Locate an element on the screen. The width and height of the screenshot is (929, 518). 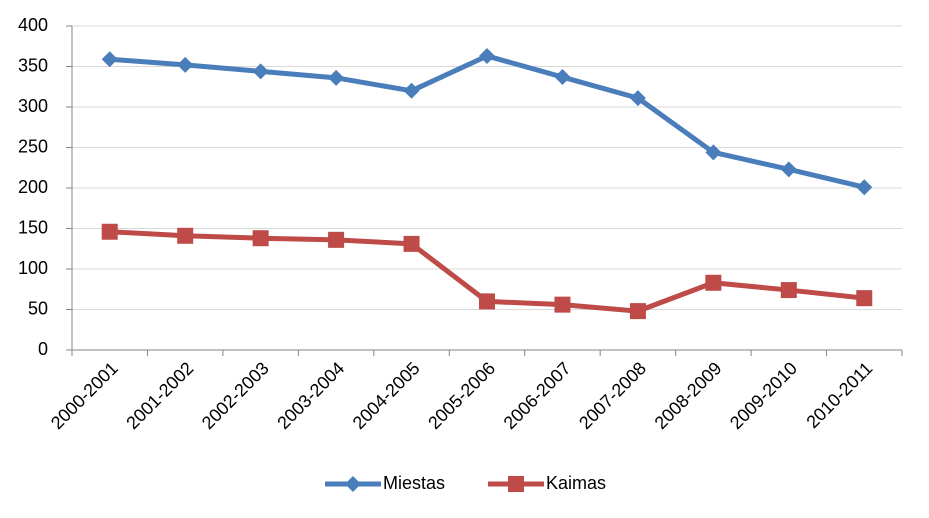
y-tick-label: 250 is located at coordinates (33, 146).